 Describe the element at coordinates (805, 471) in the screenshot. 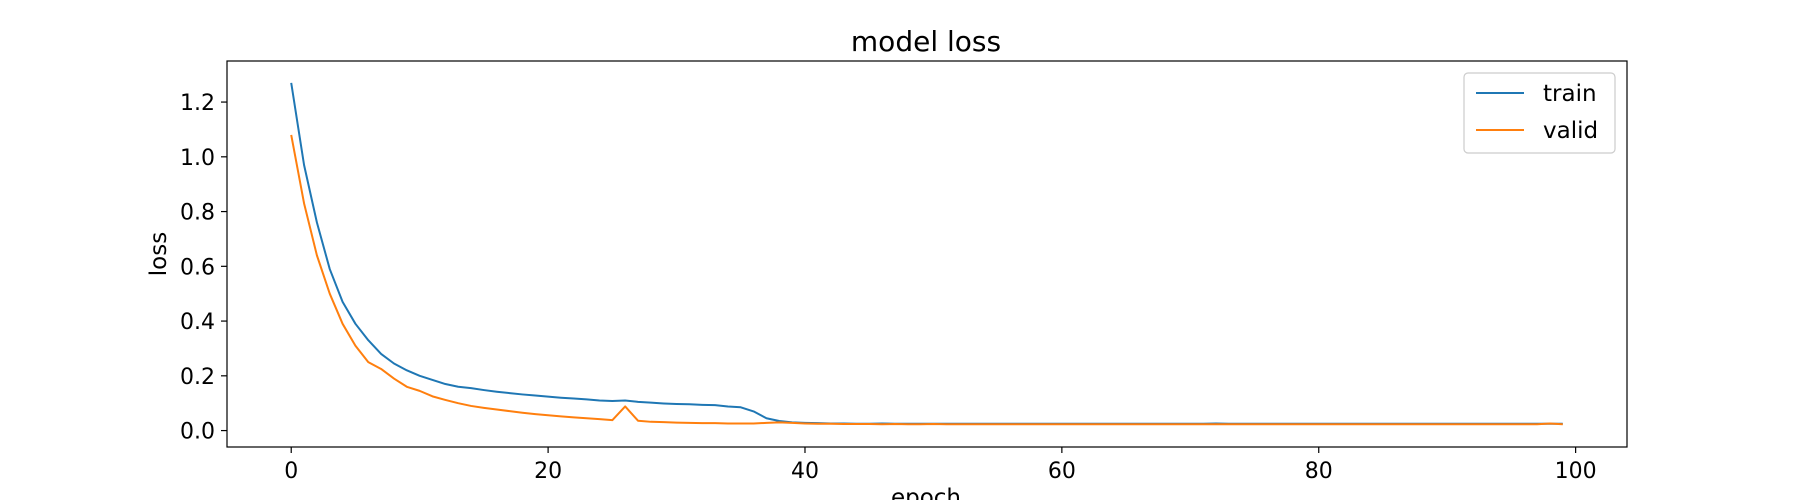

I see `x-tick-label: 40` at that location.